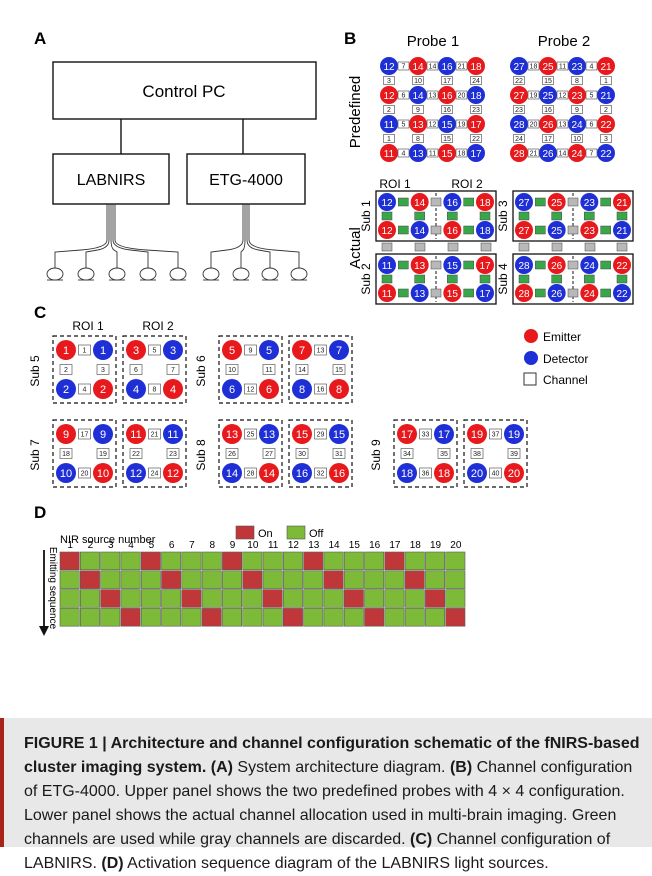 This screenshot has width=652, height=876. I want to click on emitter-node: 3, so click(136, 350).